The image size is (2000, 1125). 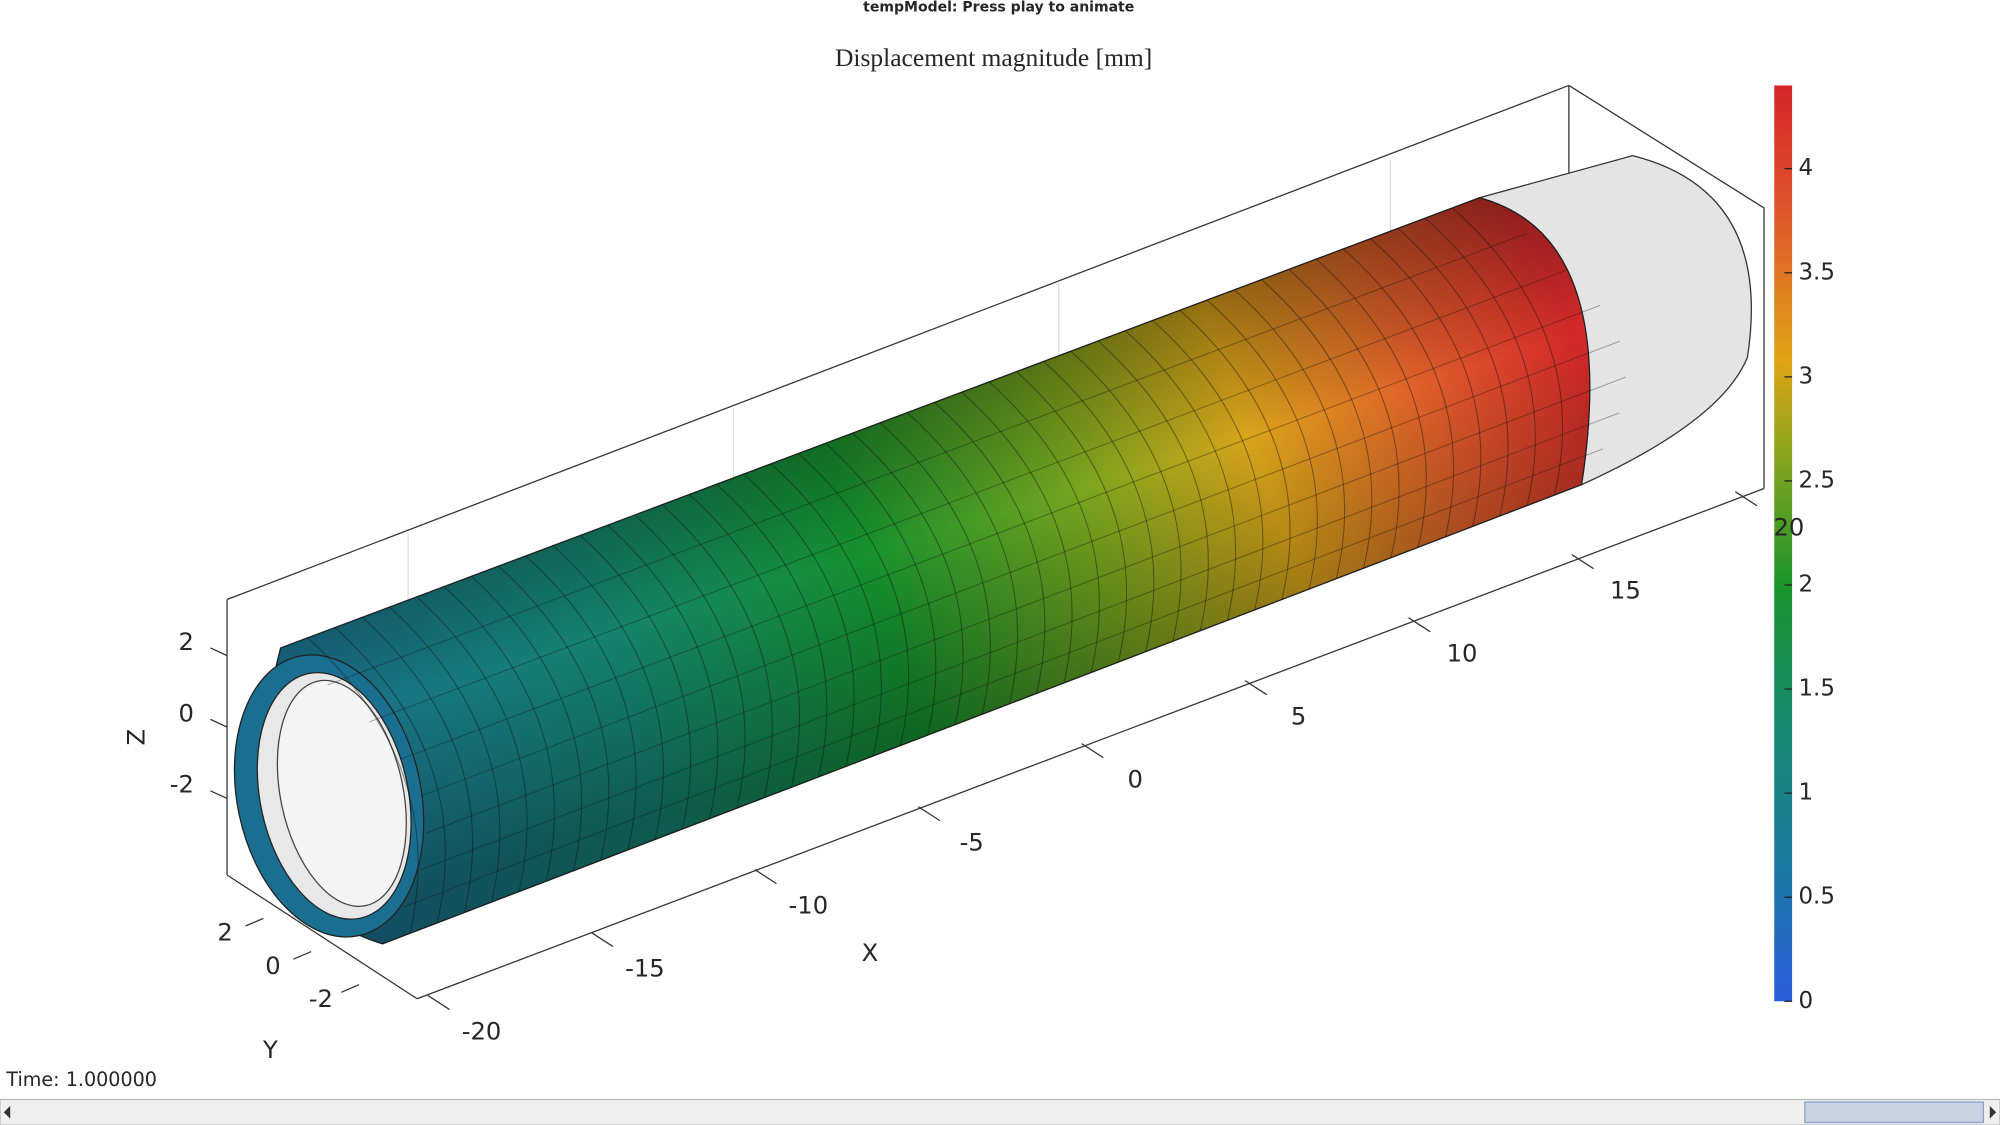 I want to click on x-tick-label: 10, so click(x=1462, y=654).